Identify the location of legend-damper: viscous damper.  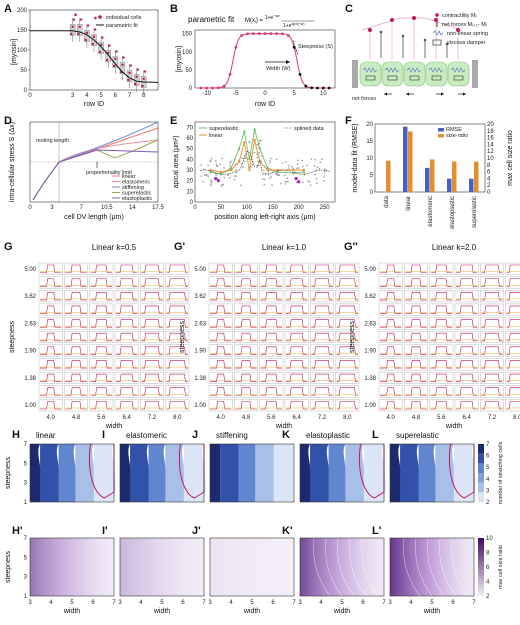
(466, 43).